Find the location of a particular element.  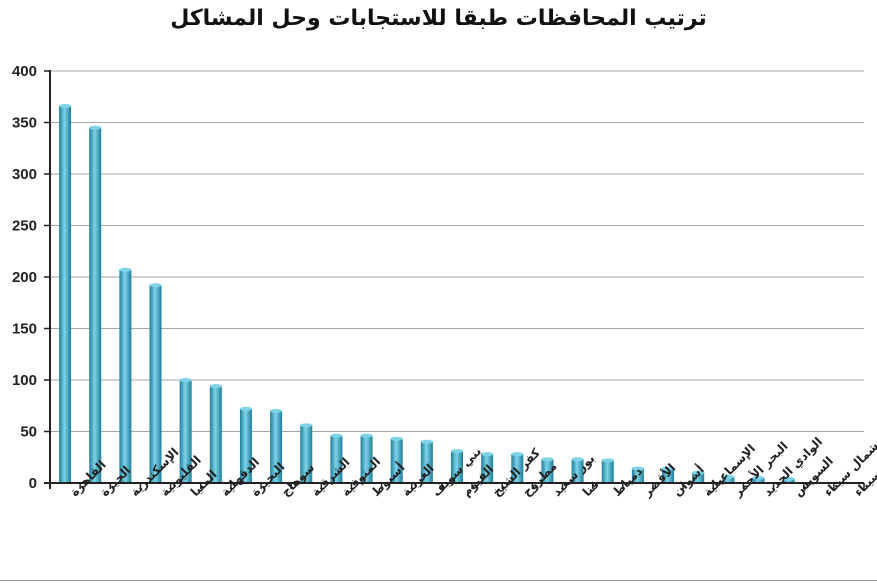

y-tick-label: 50 is located at coordinates (28, 432).